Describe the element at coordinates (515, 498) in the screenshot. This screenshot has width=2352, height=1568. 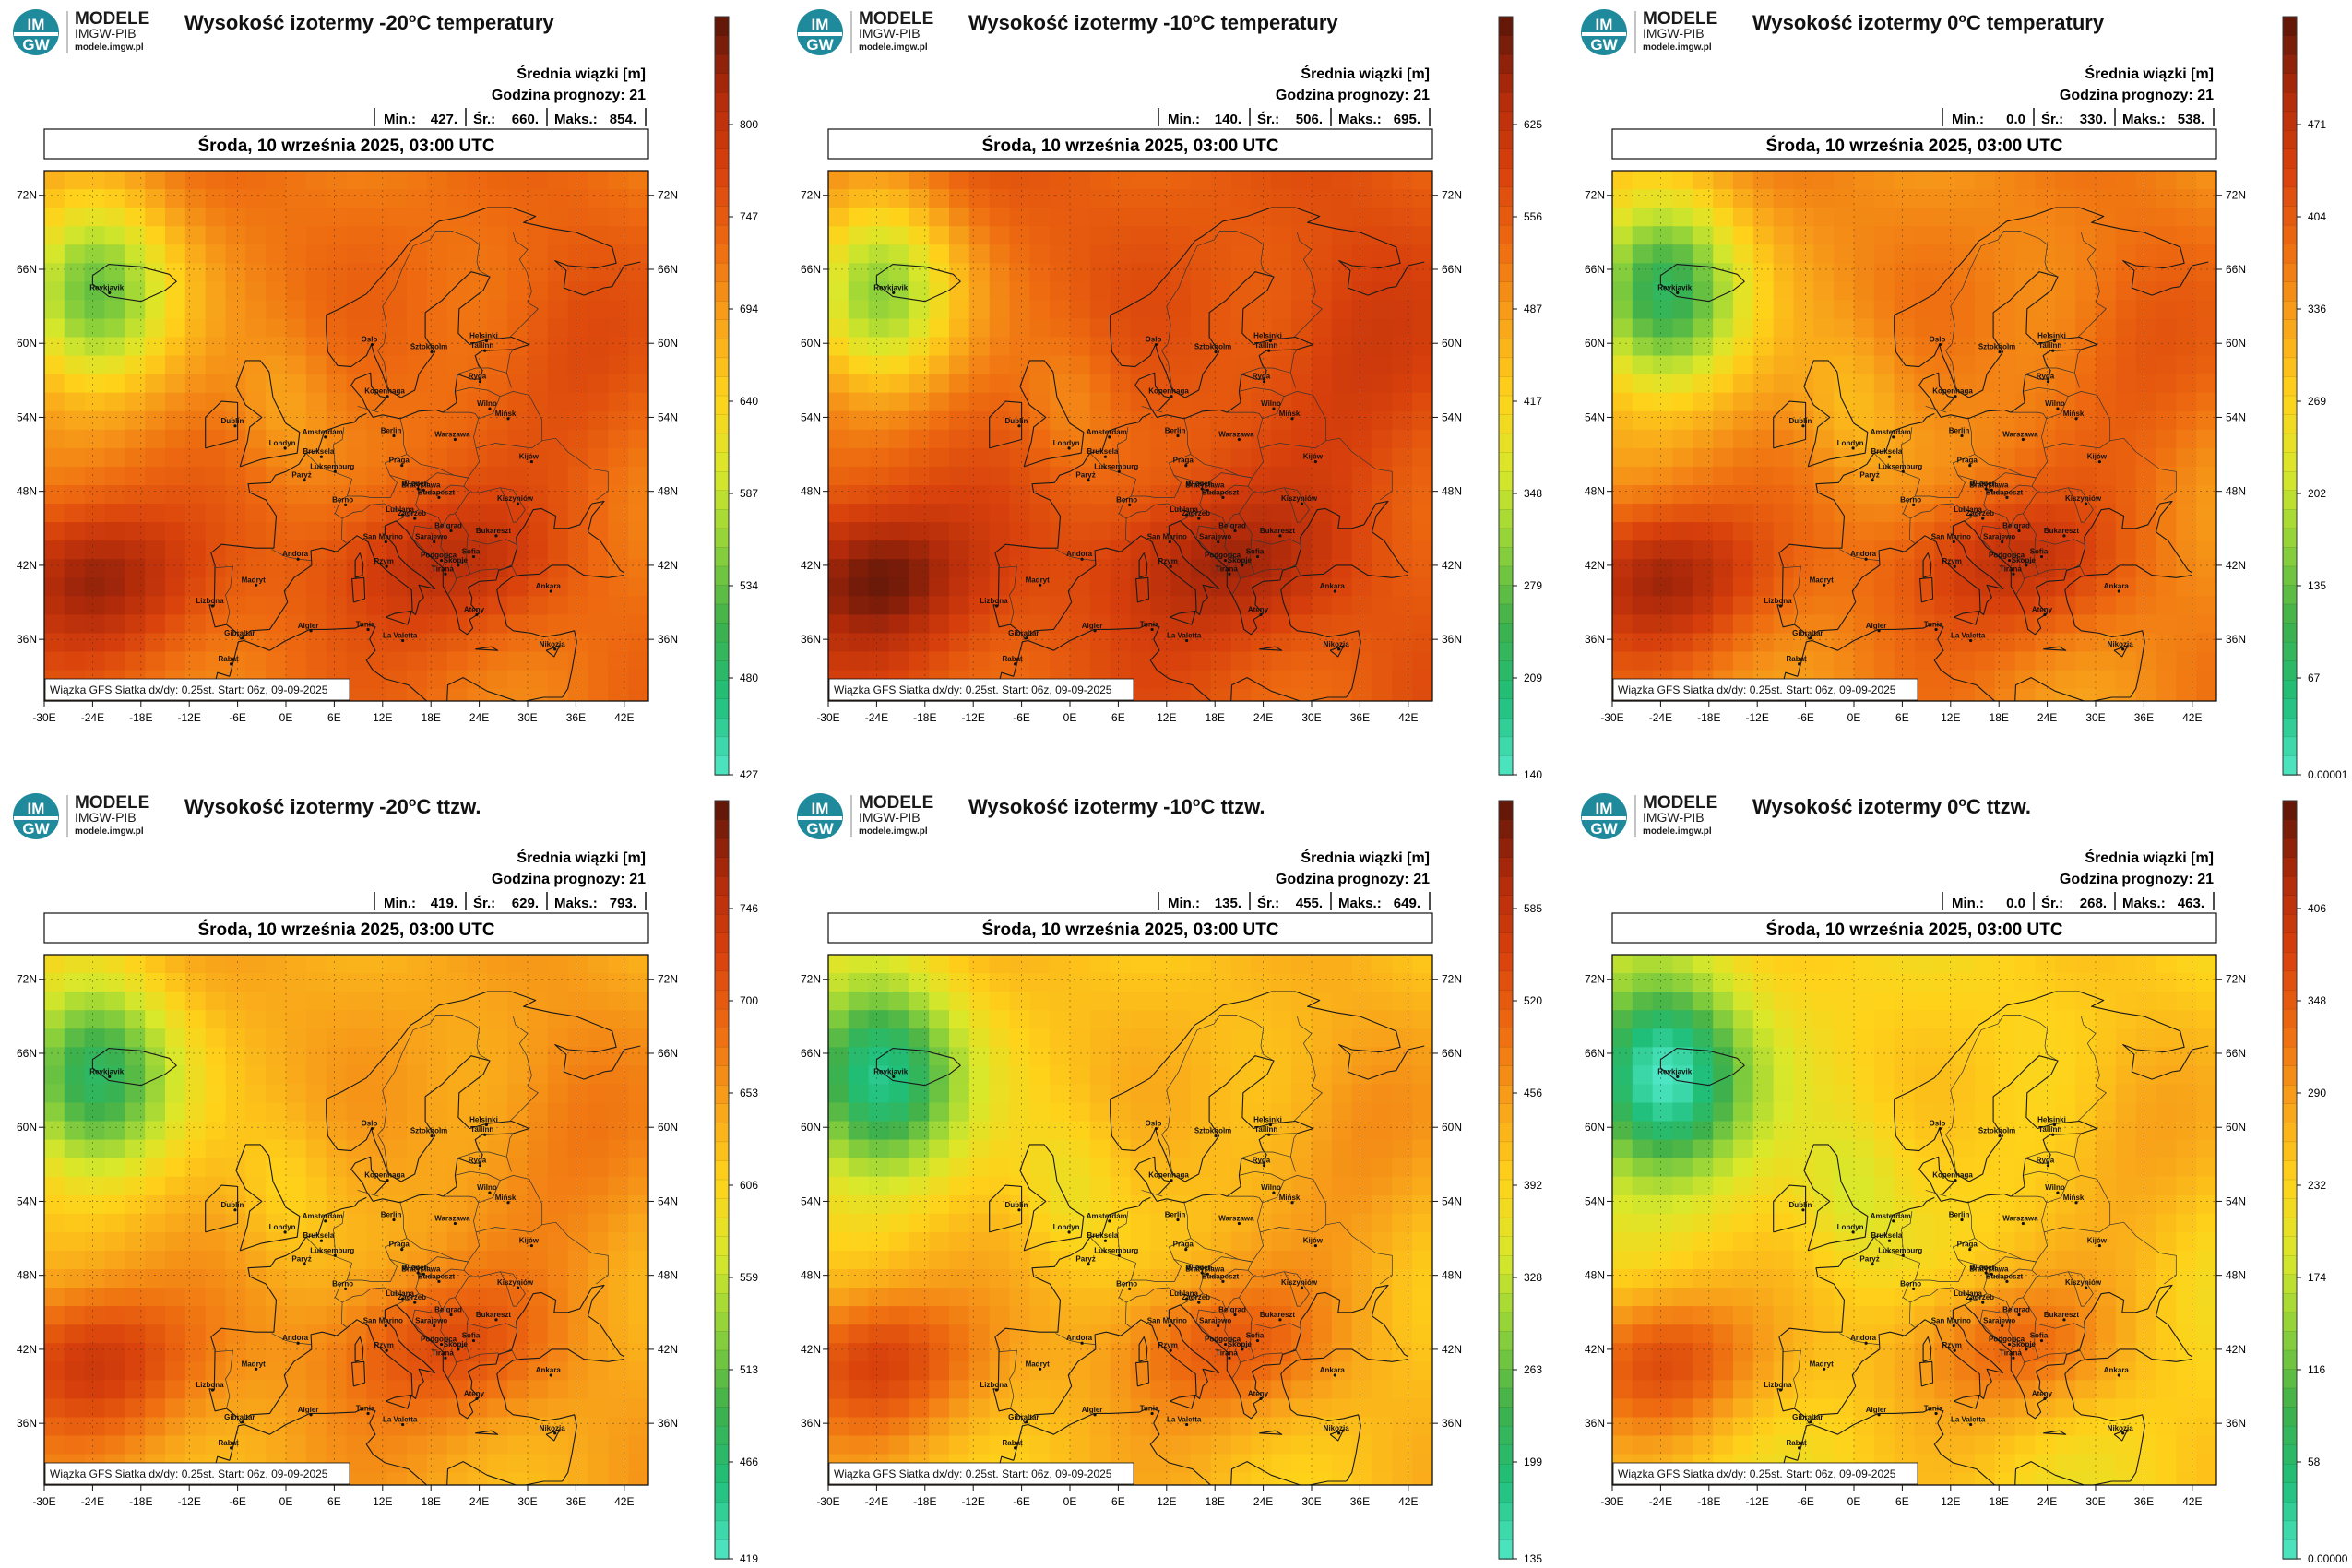
I see `city-label: Kiszyniów` at that location.